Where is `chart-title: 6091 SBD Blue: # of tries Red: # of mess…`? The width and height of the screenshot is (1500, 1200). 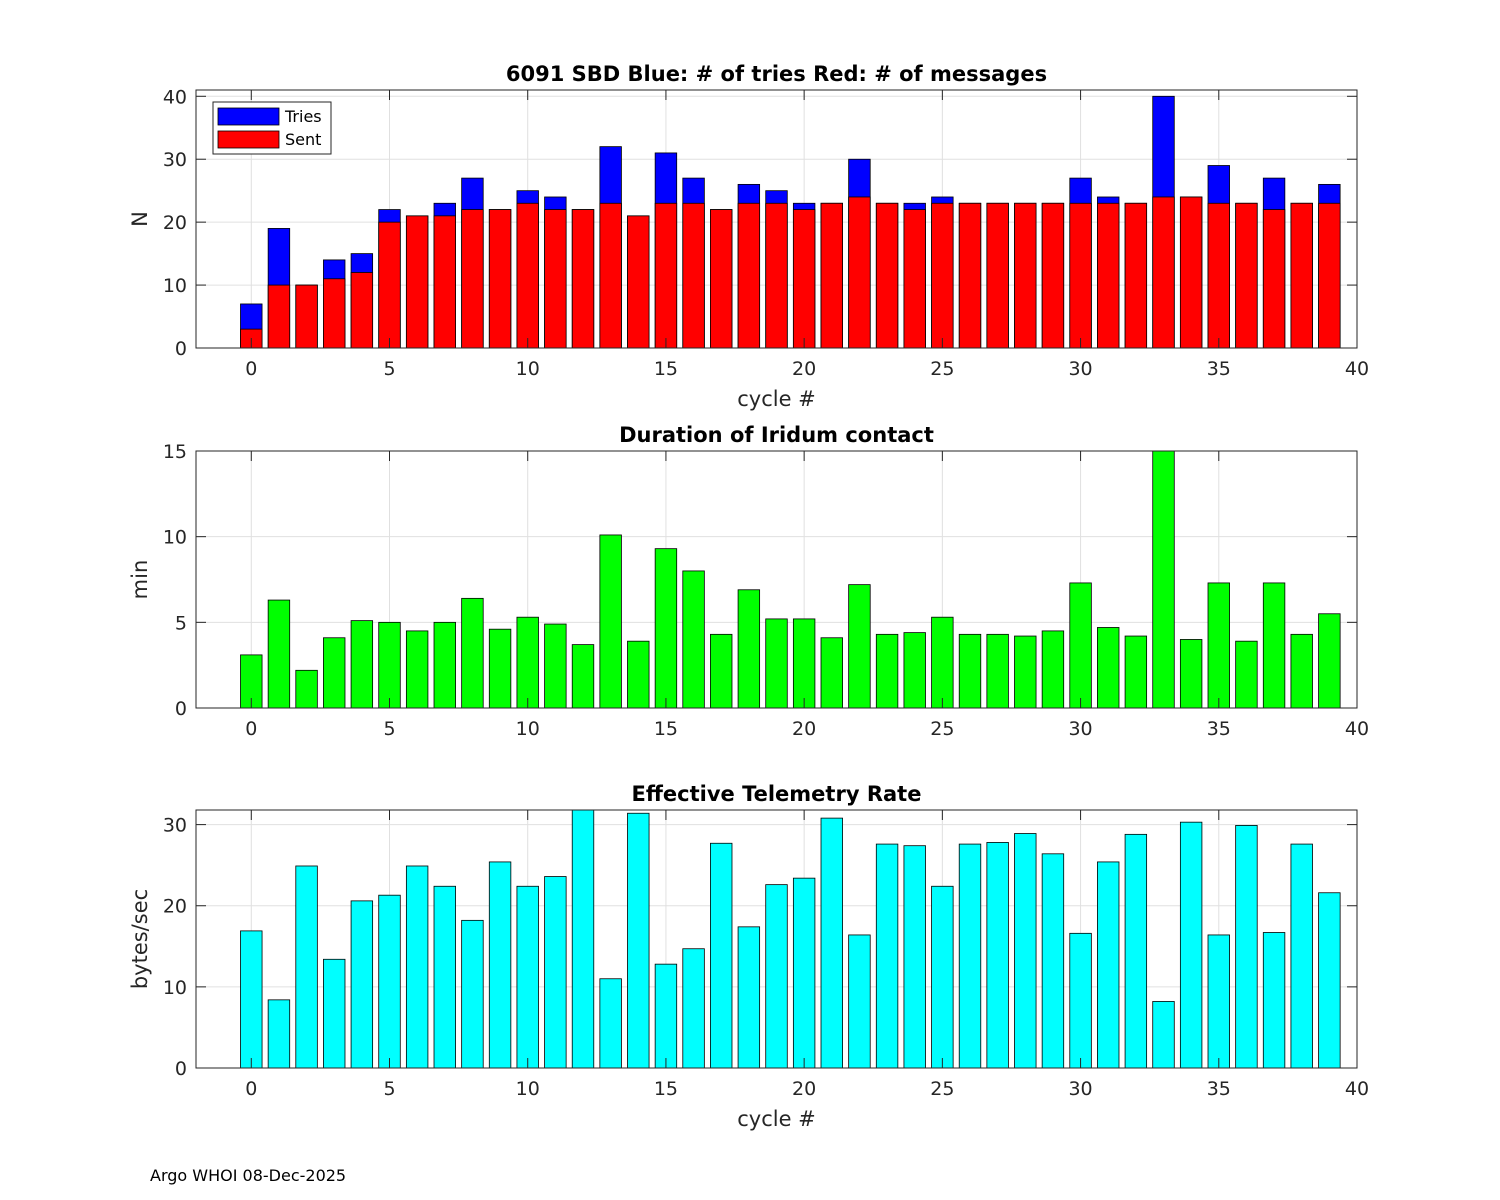
chart-title: 6091 SBD Blue: # of tries Red: # of mess… is located at coordinates (776, 74).